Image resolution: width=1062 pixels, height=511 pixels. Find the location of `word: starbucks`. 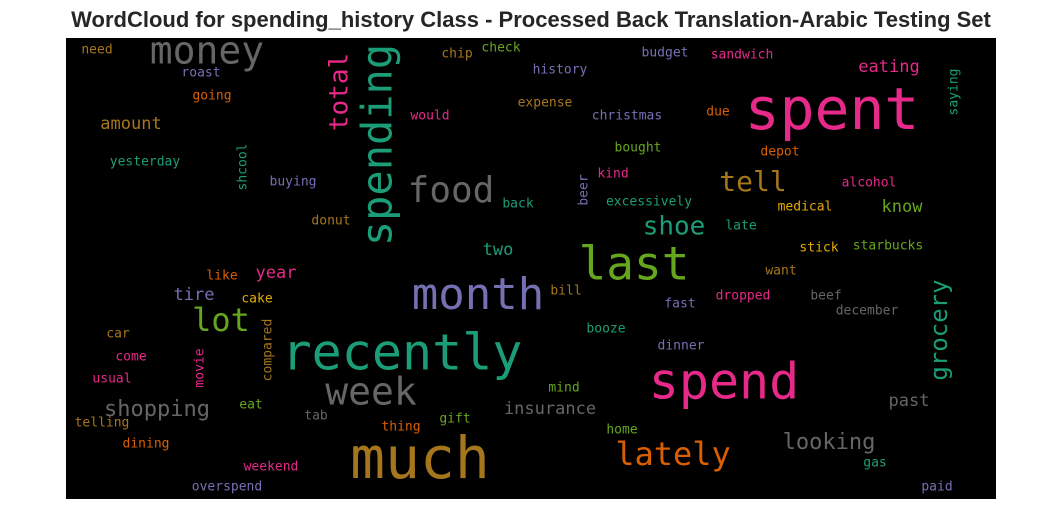

word: starbucks is located at coordinates (888, 246).